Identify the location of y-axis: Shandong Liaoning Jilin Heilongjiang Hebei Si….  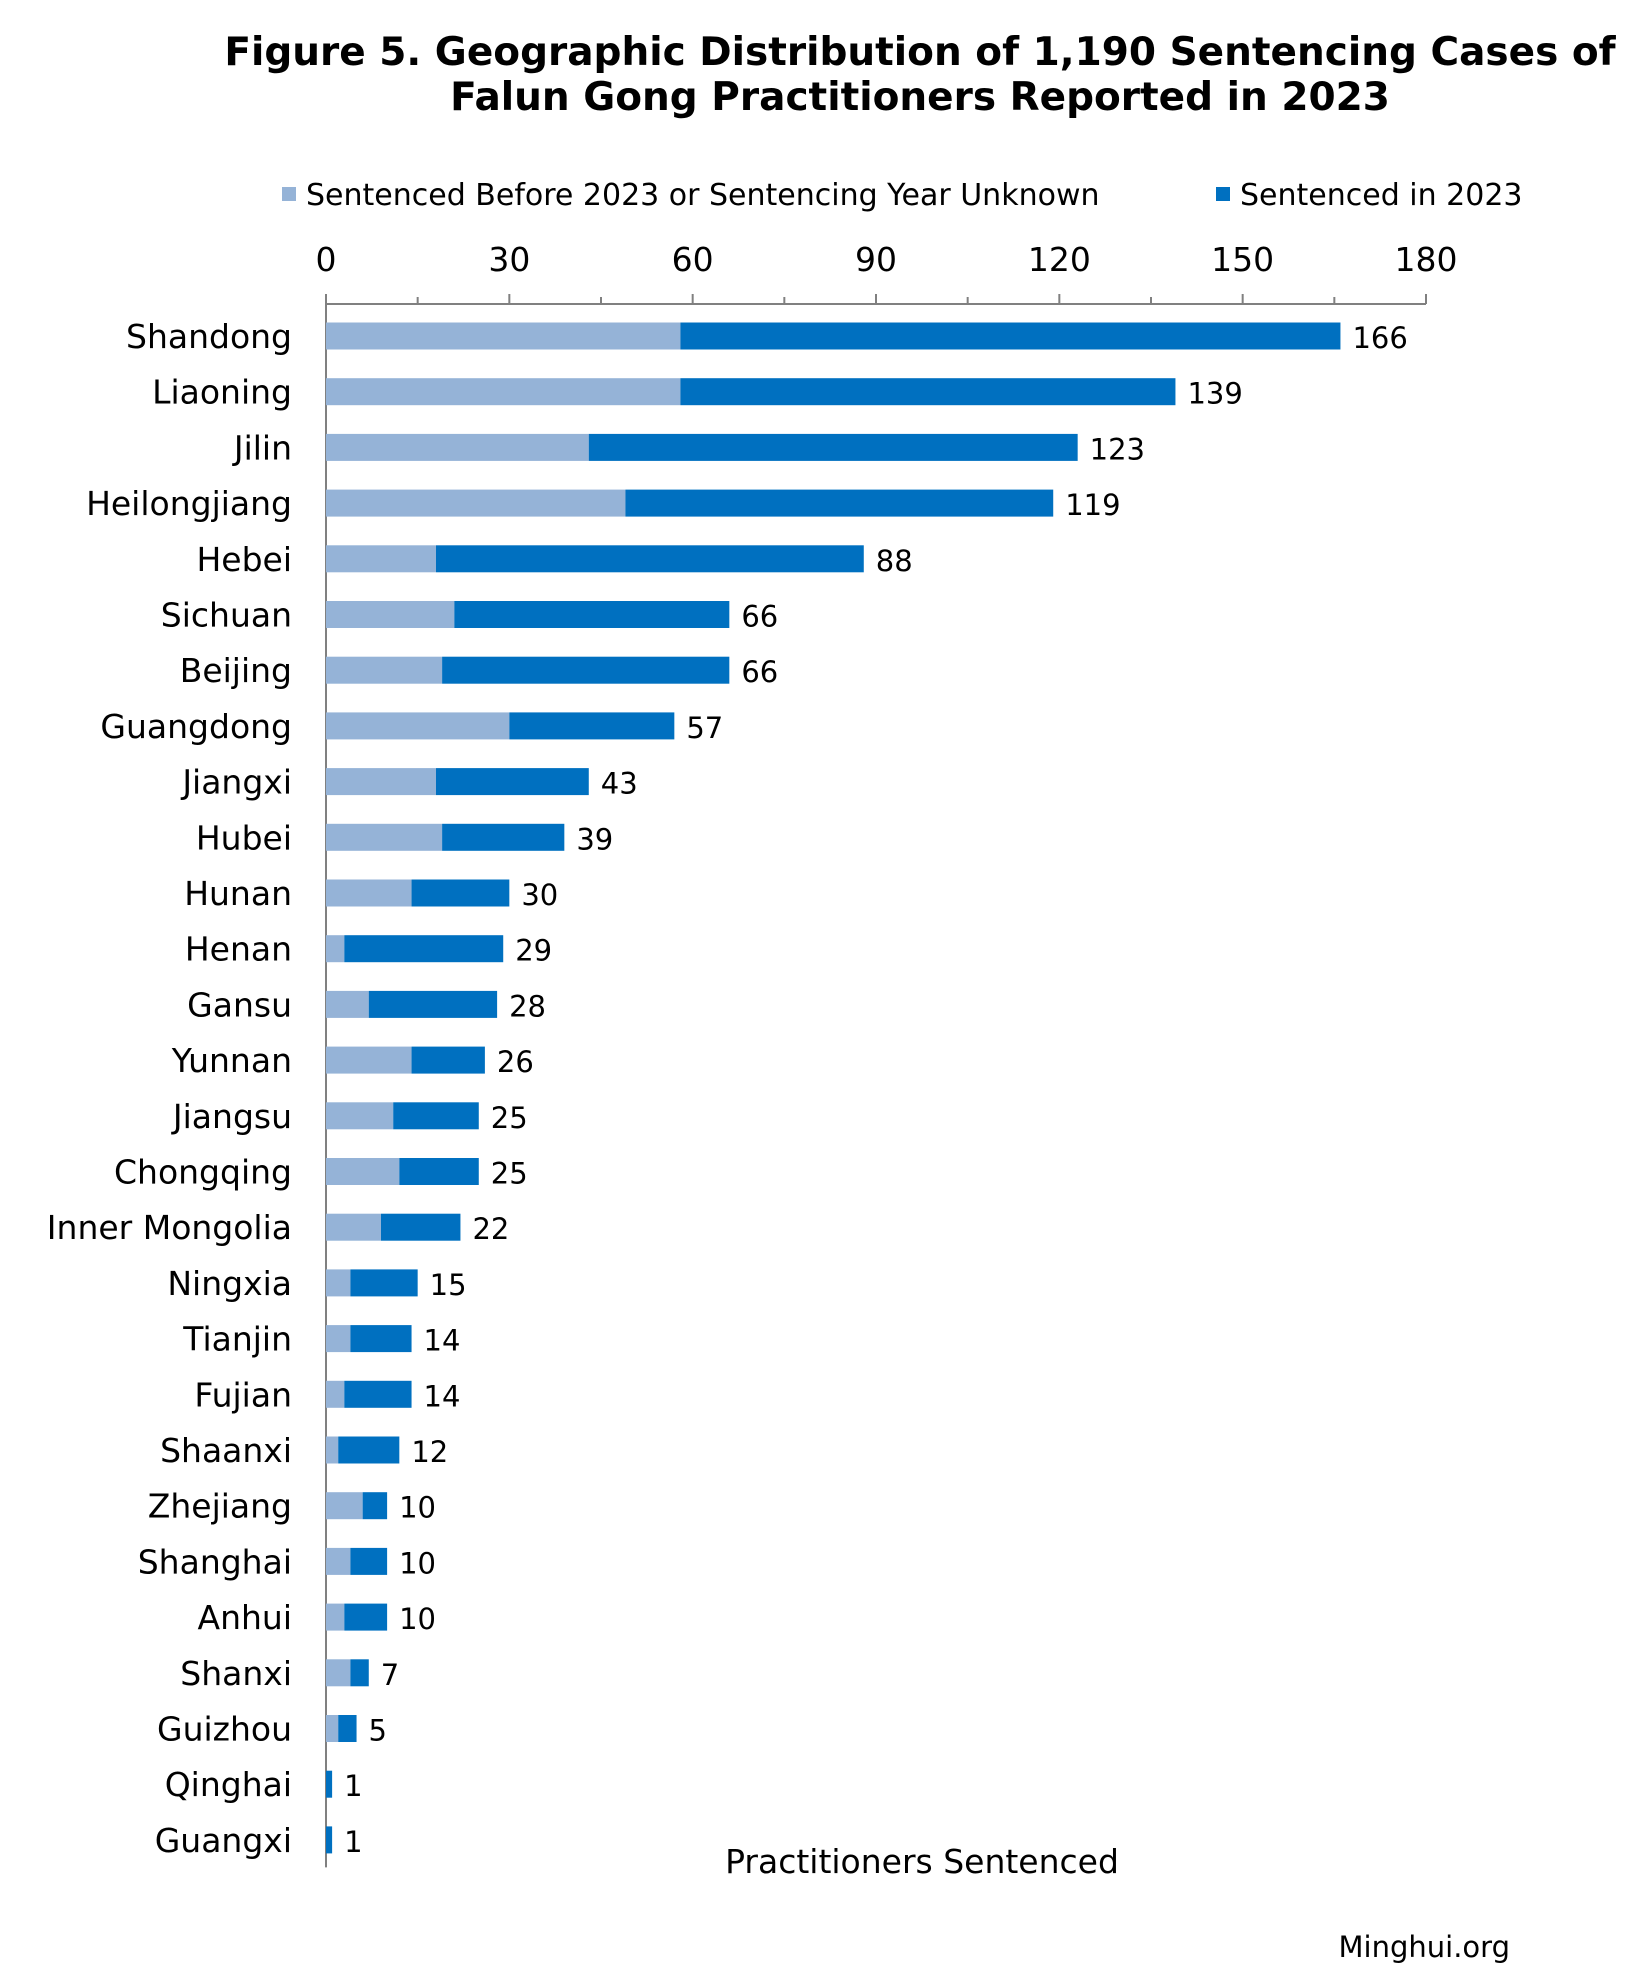
(187, 1086).